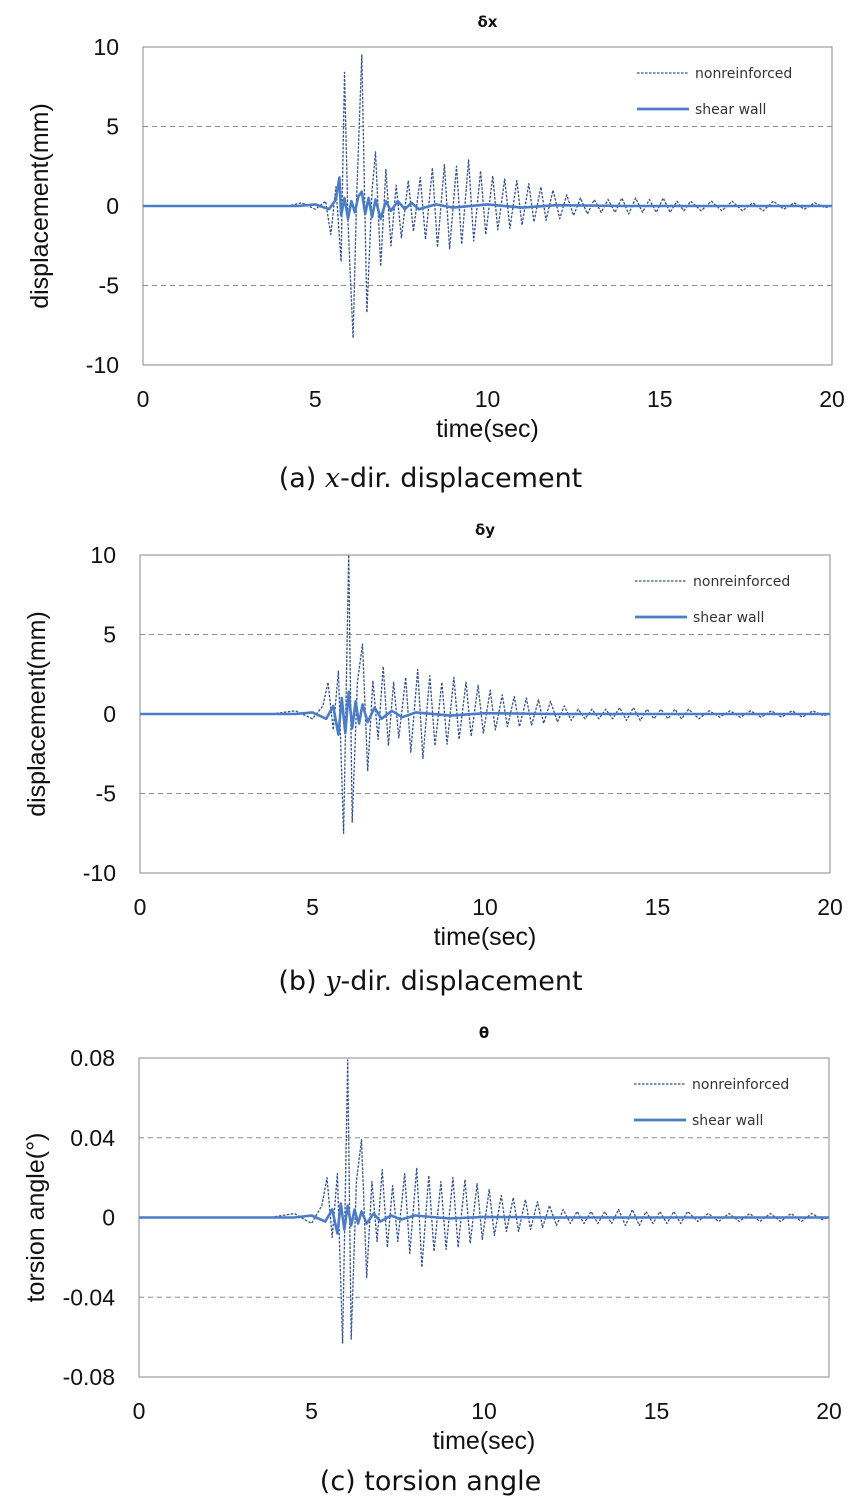 This screenshot has width=861, height=1507. Describe the element at coordinates (484, 1033) in the screenshot. I see `chart-title: θ` at that location.